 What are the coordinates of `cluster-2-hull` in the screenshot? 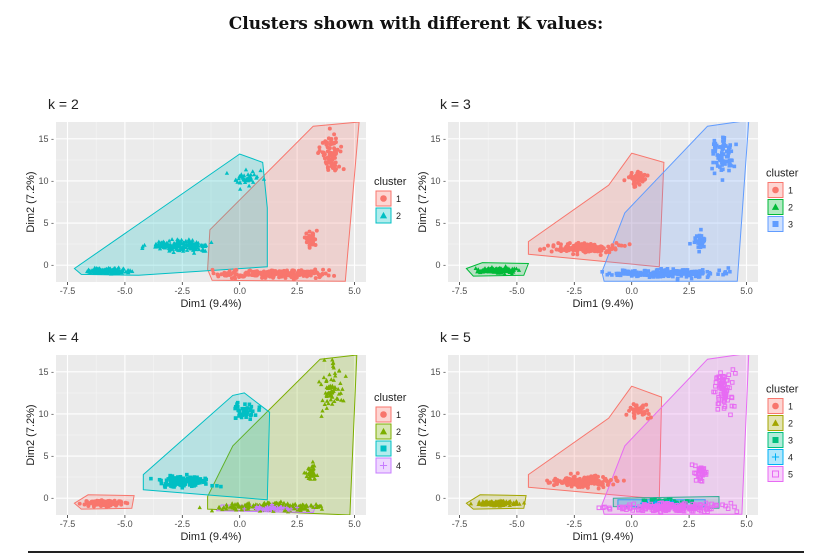 It's located at (282, 435).